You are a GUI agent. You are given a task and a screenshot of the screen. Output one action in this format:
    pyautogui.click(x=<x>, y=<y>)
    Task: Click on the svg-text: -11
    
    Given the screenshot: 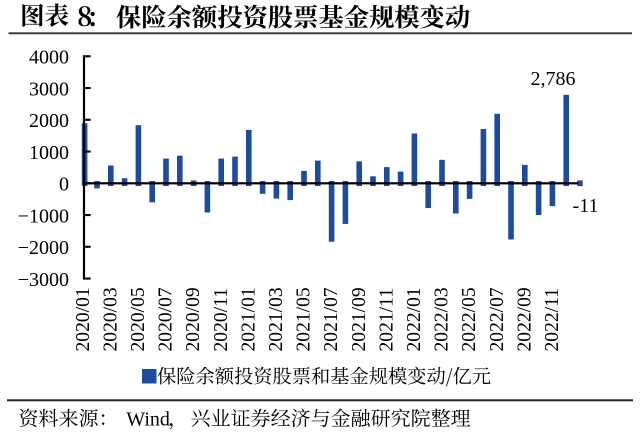 What is the action you would take?
    pyautogui.click(x=586, y=206)
    